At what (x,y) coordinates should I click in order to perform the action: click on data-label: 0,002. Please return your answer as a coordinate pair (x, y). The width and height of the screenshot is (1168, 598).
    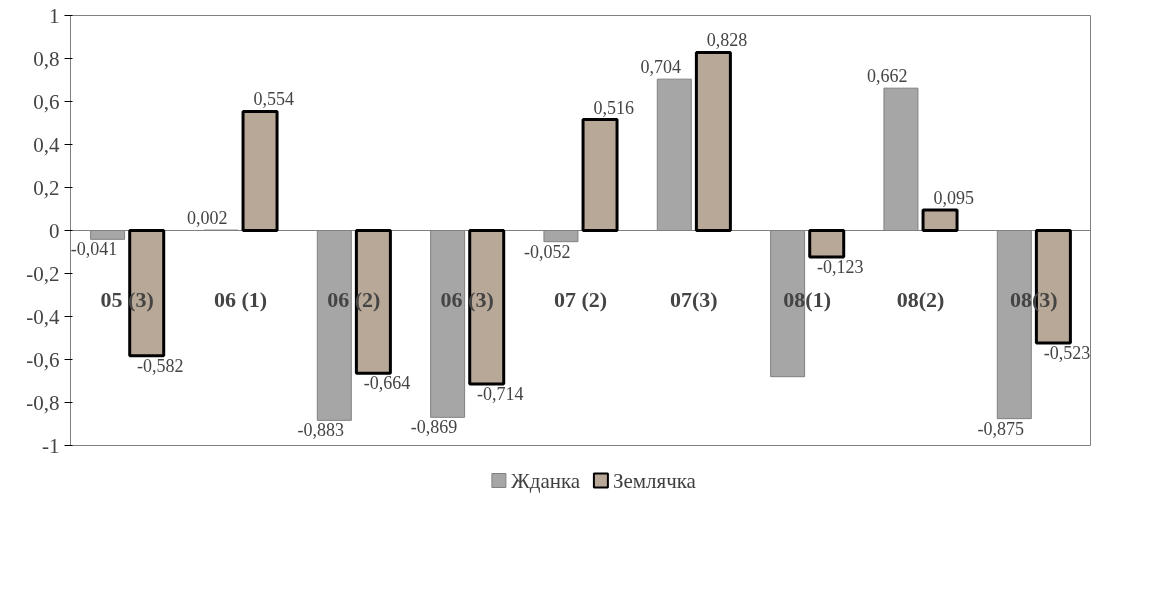
    Looking at the image, I should click on (207, 218).